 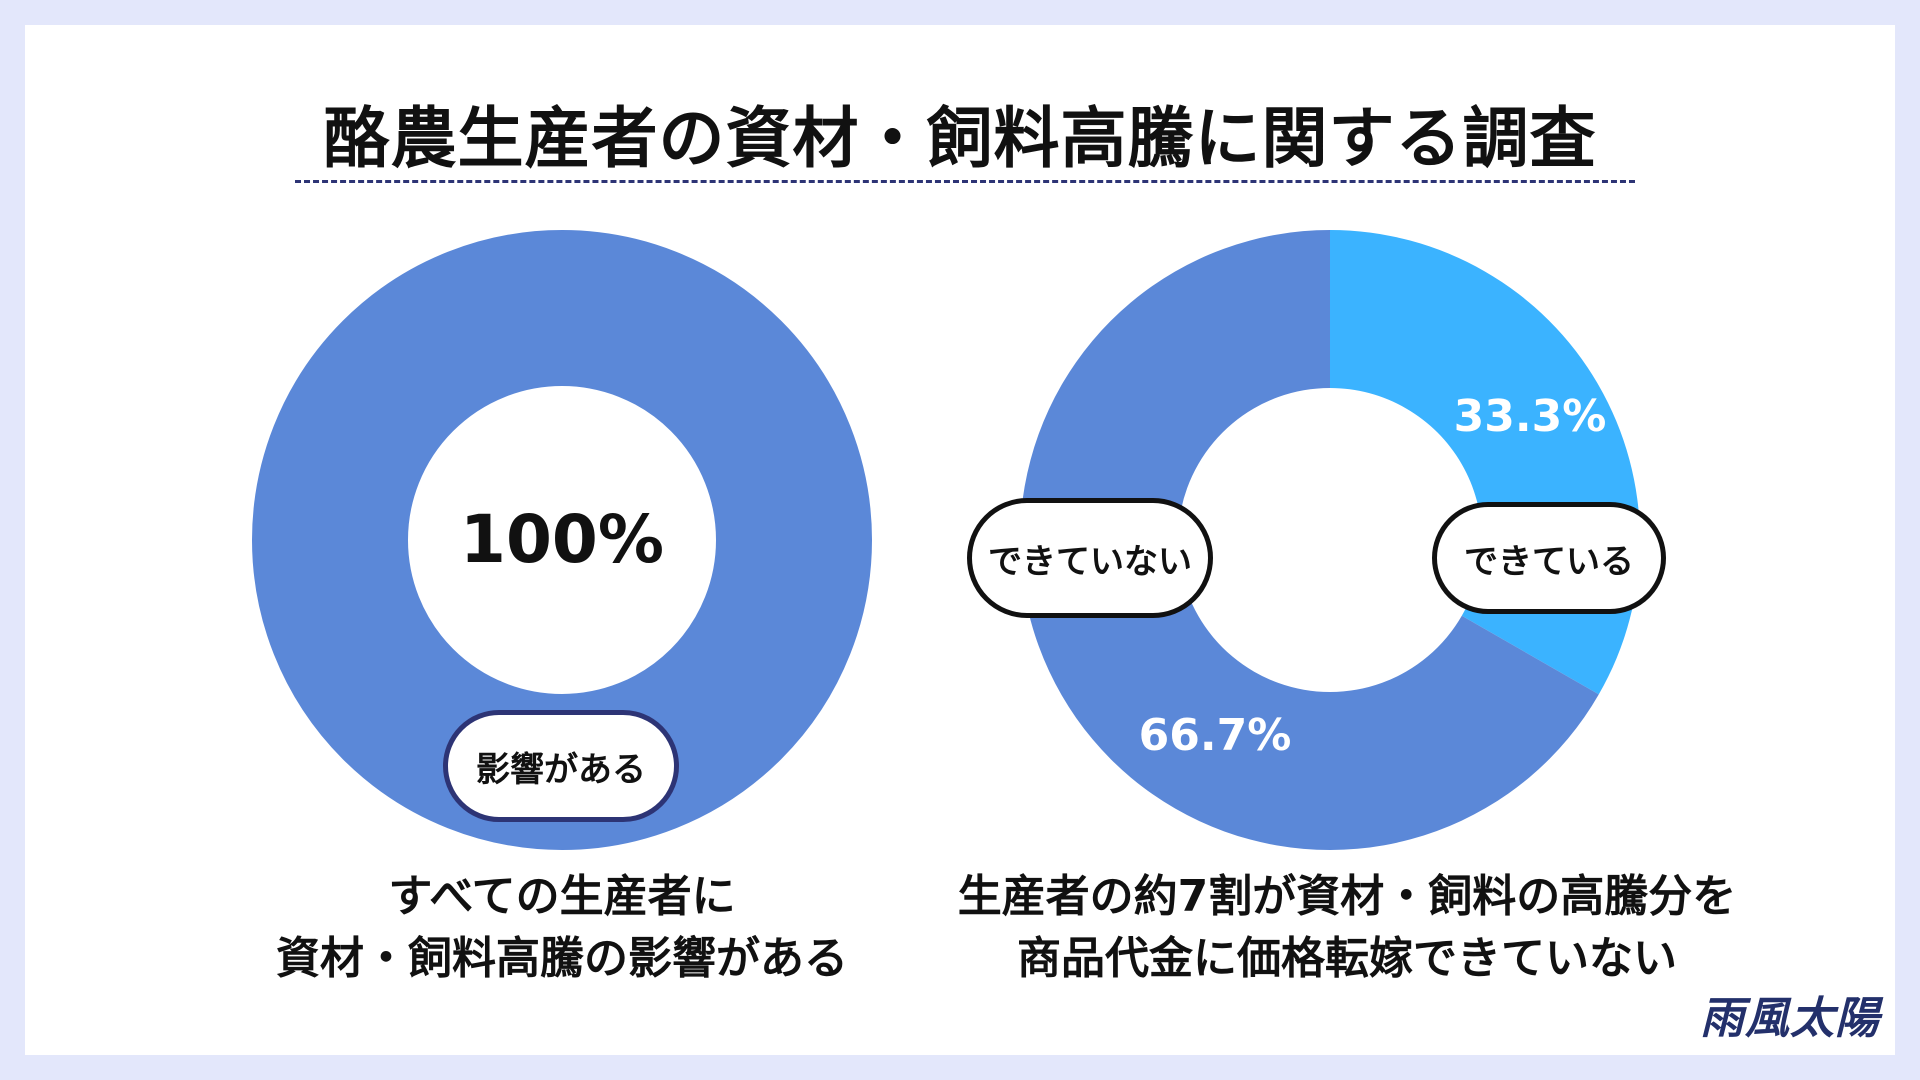 What do you see at coordinates (562, 539) in the screenshot?
I see `center-value-label: 100%` at bounding box center [562, 539].